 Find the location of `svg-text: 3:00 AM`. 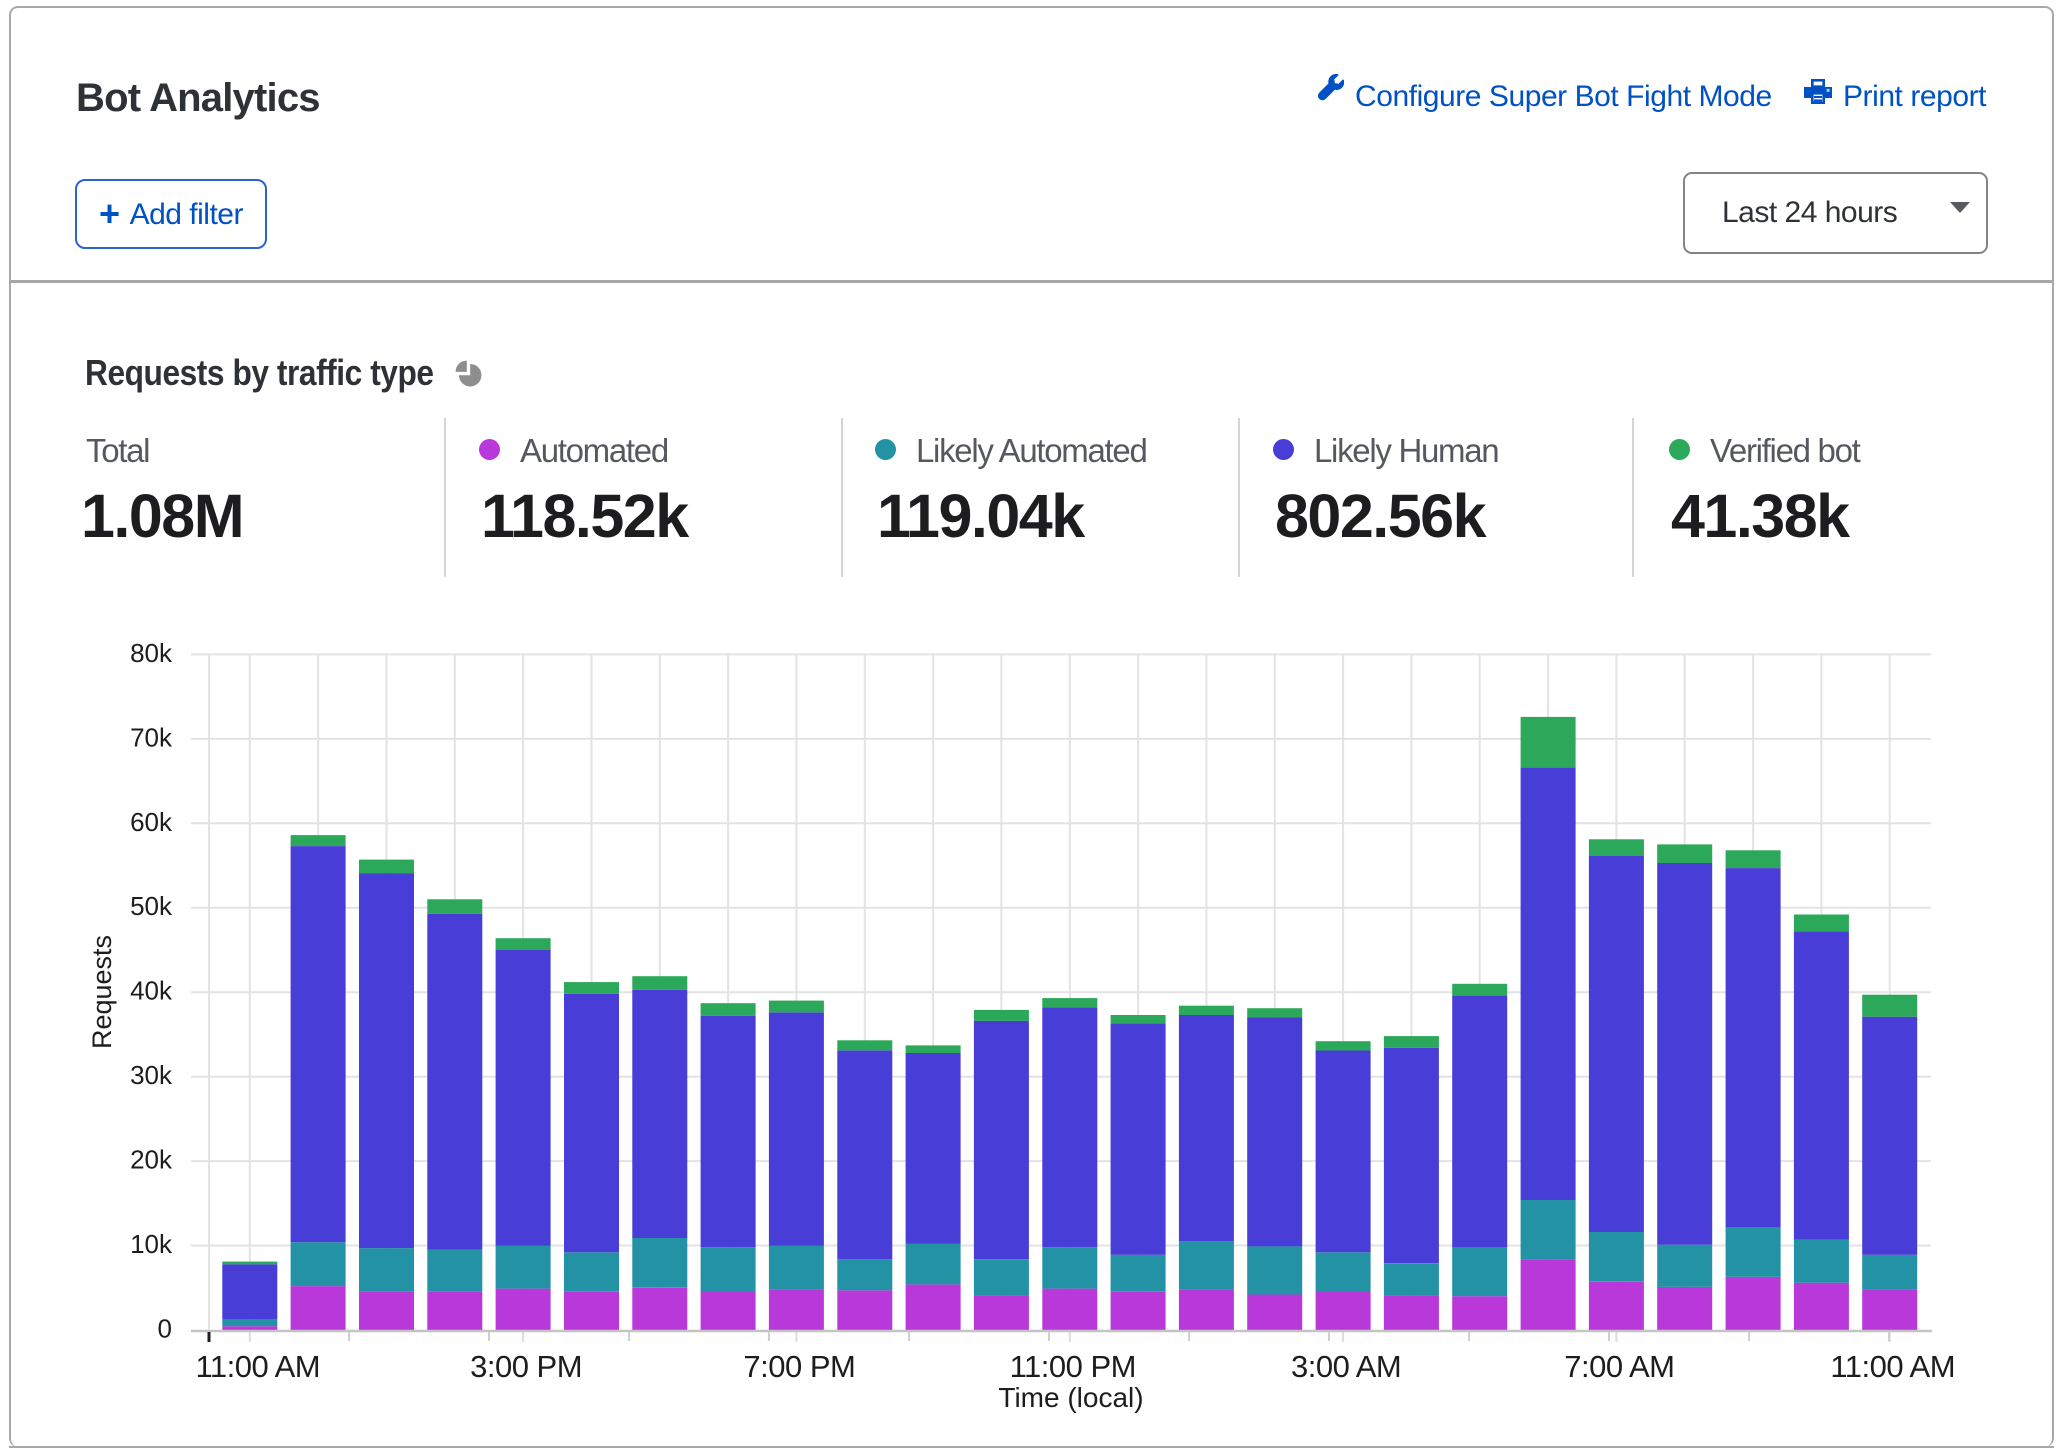

svg-text: 3:00 AM is located at coordinates (1346, 1366).